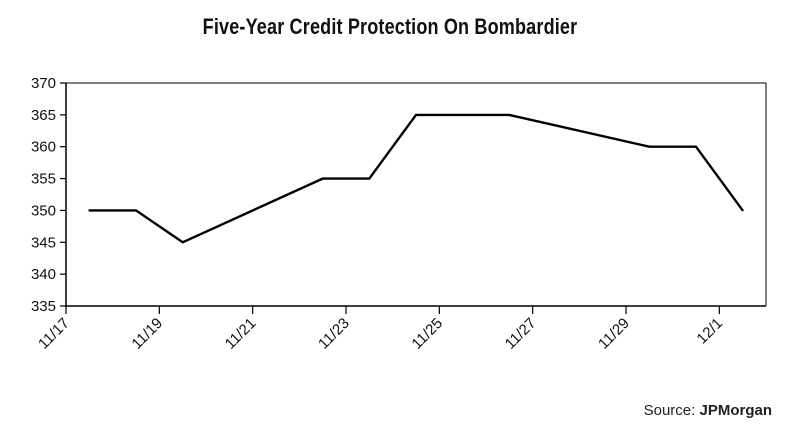 The image size is (800, 442). Describe the element at coordinates (43, 306) in the screenshot. I see `y-tick-label: 335` at that location.